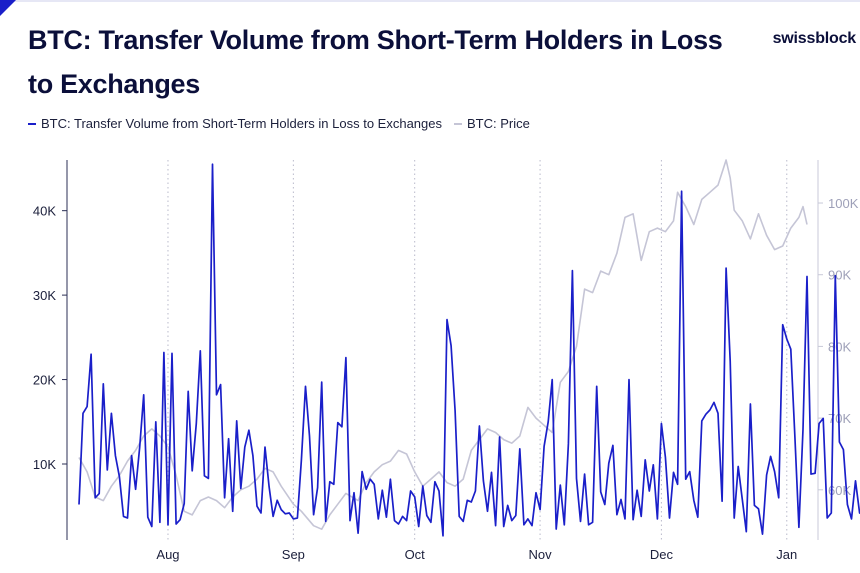 The image size is (860, 573). I want to click on x-tick-label: Jan, so click(786, 554).